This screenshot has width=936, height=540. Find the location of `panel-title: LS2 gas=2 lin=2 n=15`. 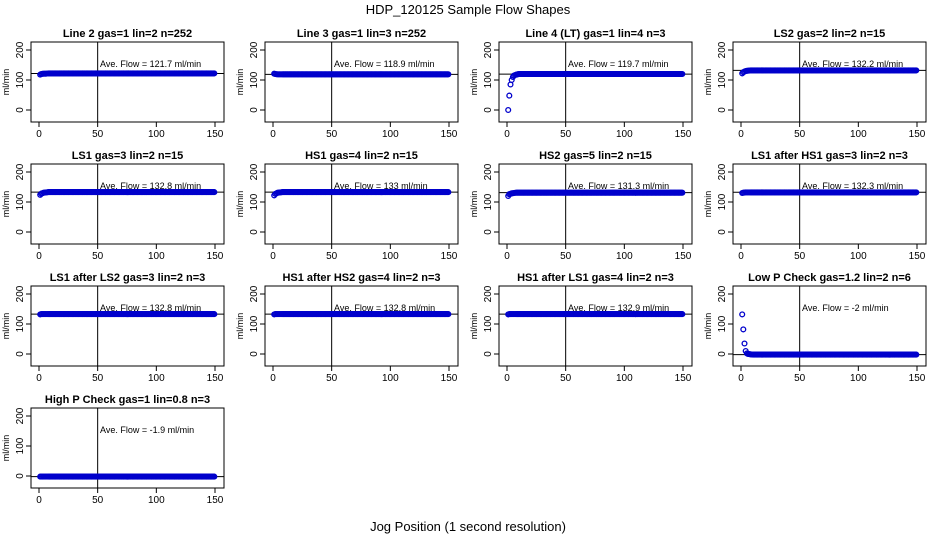

panel-title: LS2 gas=2 lin=2 n=15 is located at coordinates (830, 34).